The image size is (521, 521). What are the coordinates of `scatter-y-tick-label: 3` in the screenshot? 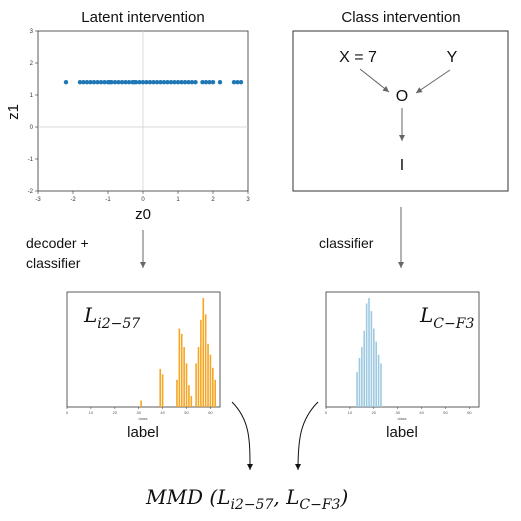 It's located at (32, 32).